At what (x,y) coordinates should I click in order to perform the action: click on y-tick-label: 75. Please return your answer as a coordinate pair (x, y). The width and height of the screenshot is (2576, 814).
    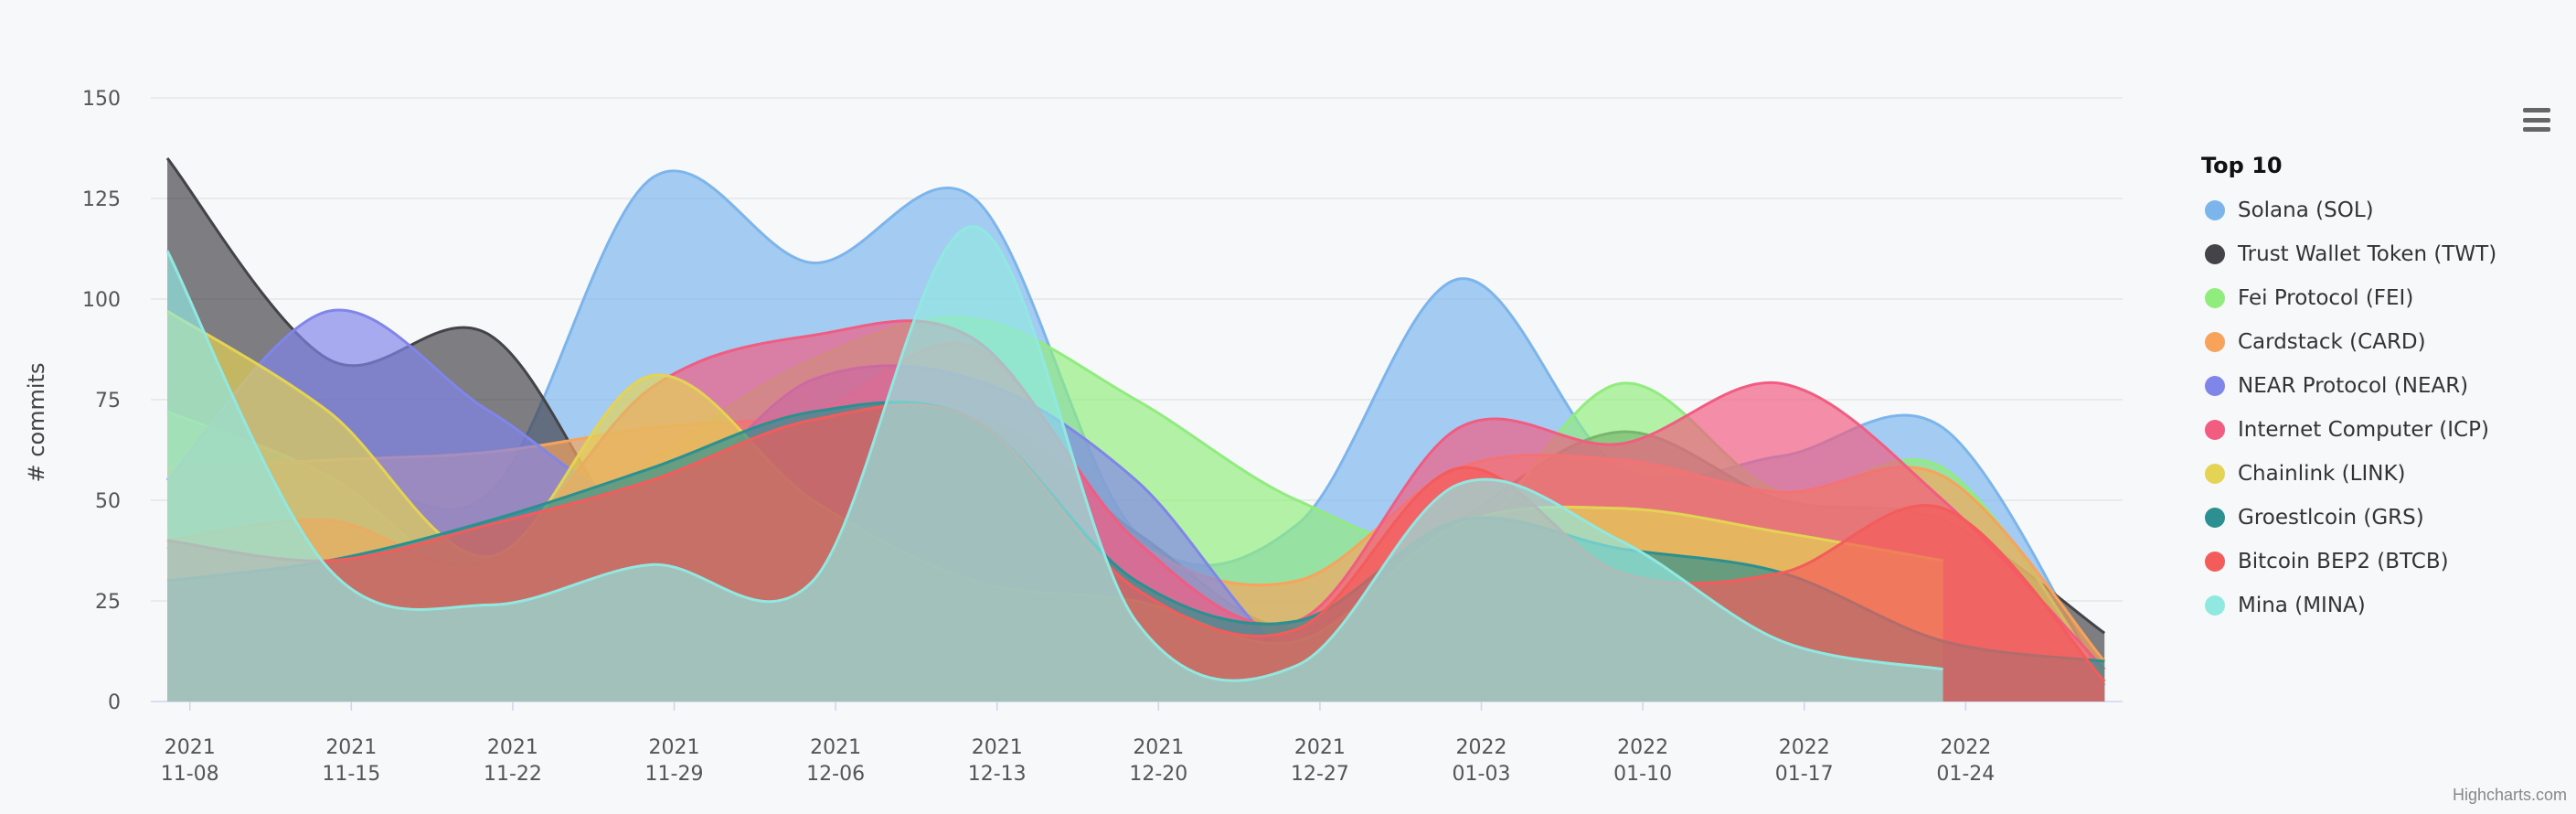
    Looking at the image, I should click on (108, 401).